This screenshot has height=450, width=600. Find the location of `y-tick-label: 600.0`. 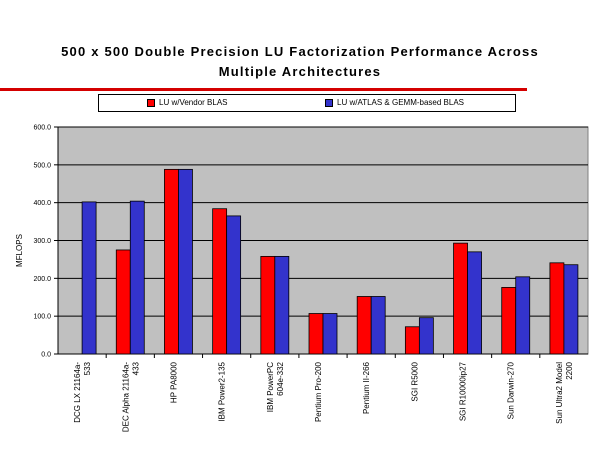

y-tick-label: 600.0 is located at coordinates (42, 128).